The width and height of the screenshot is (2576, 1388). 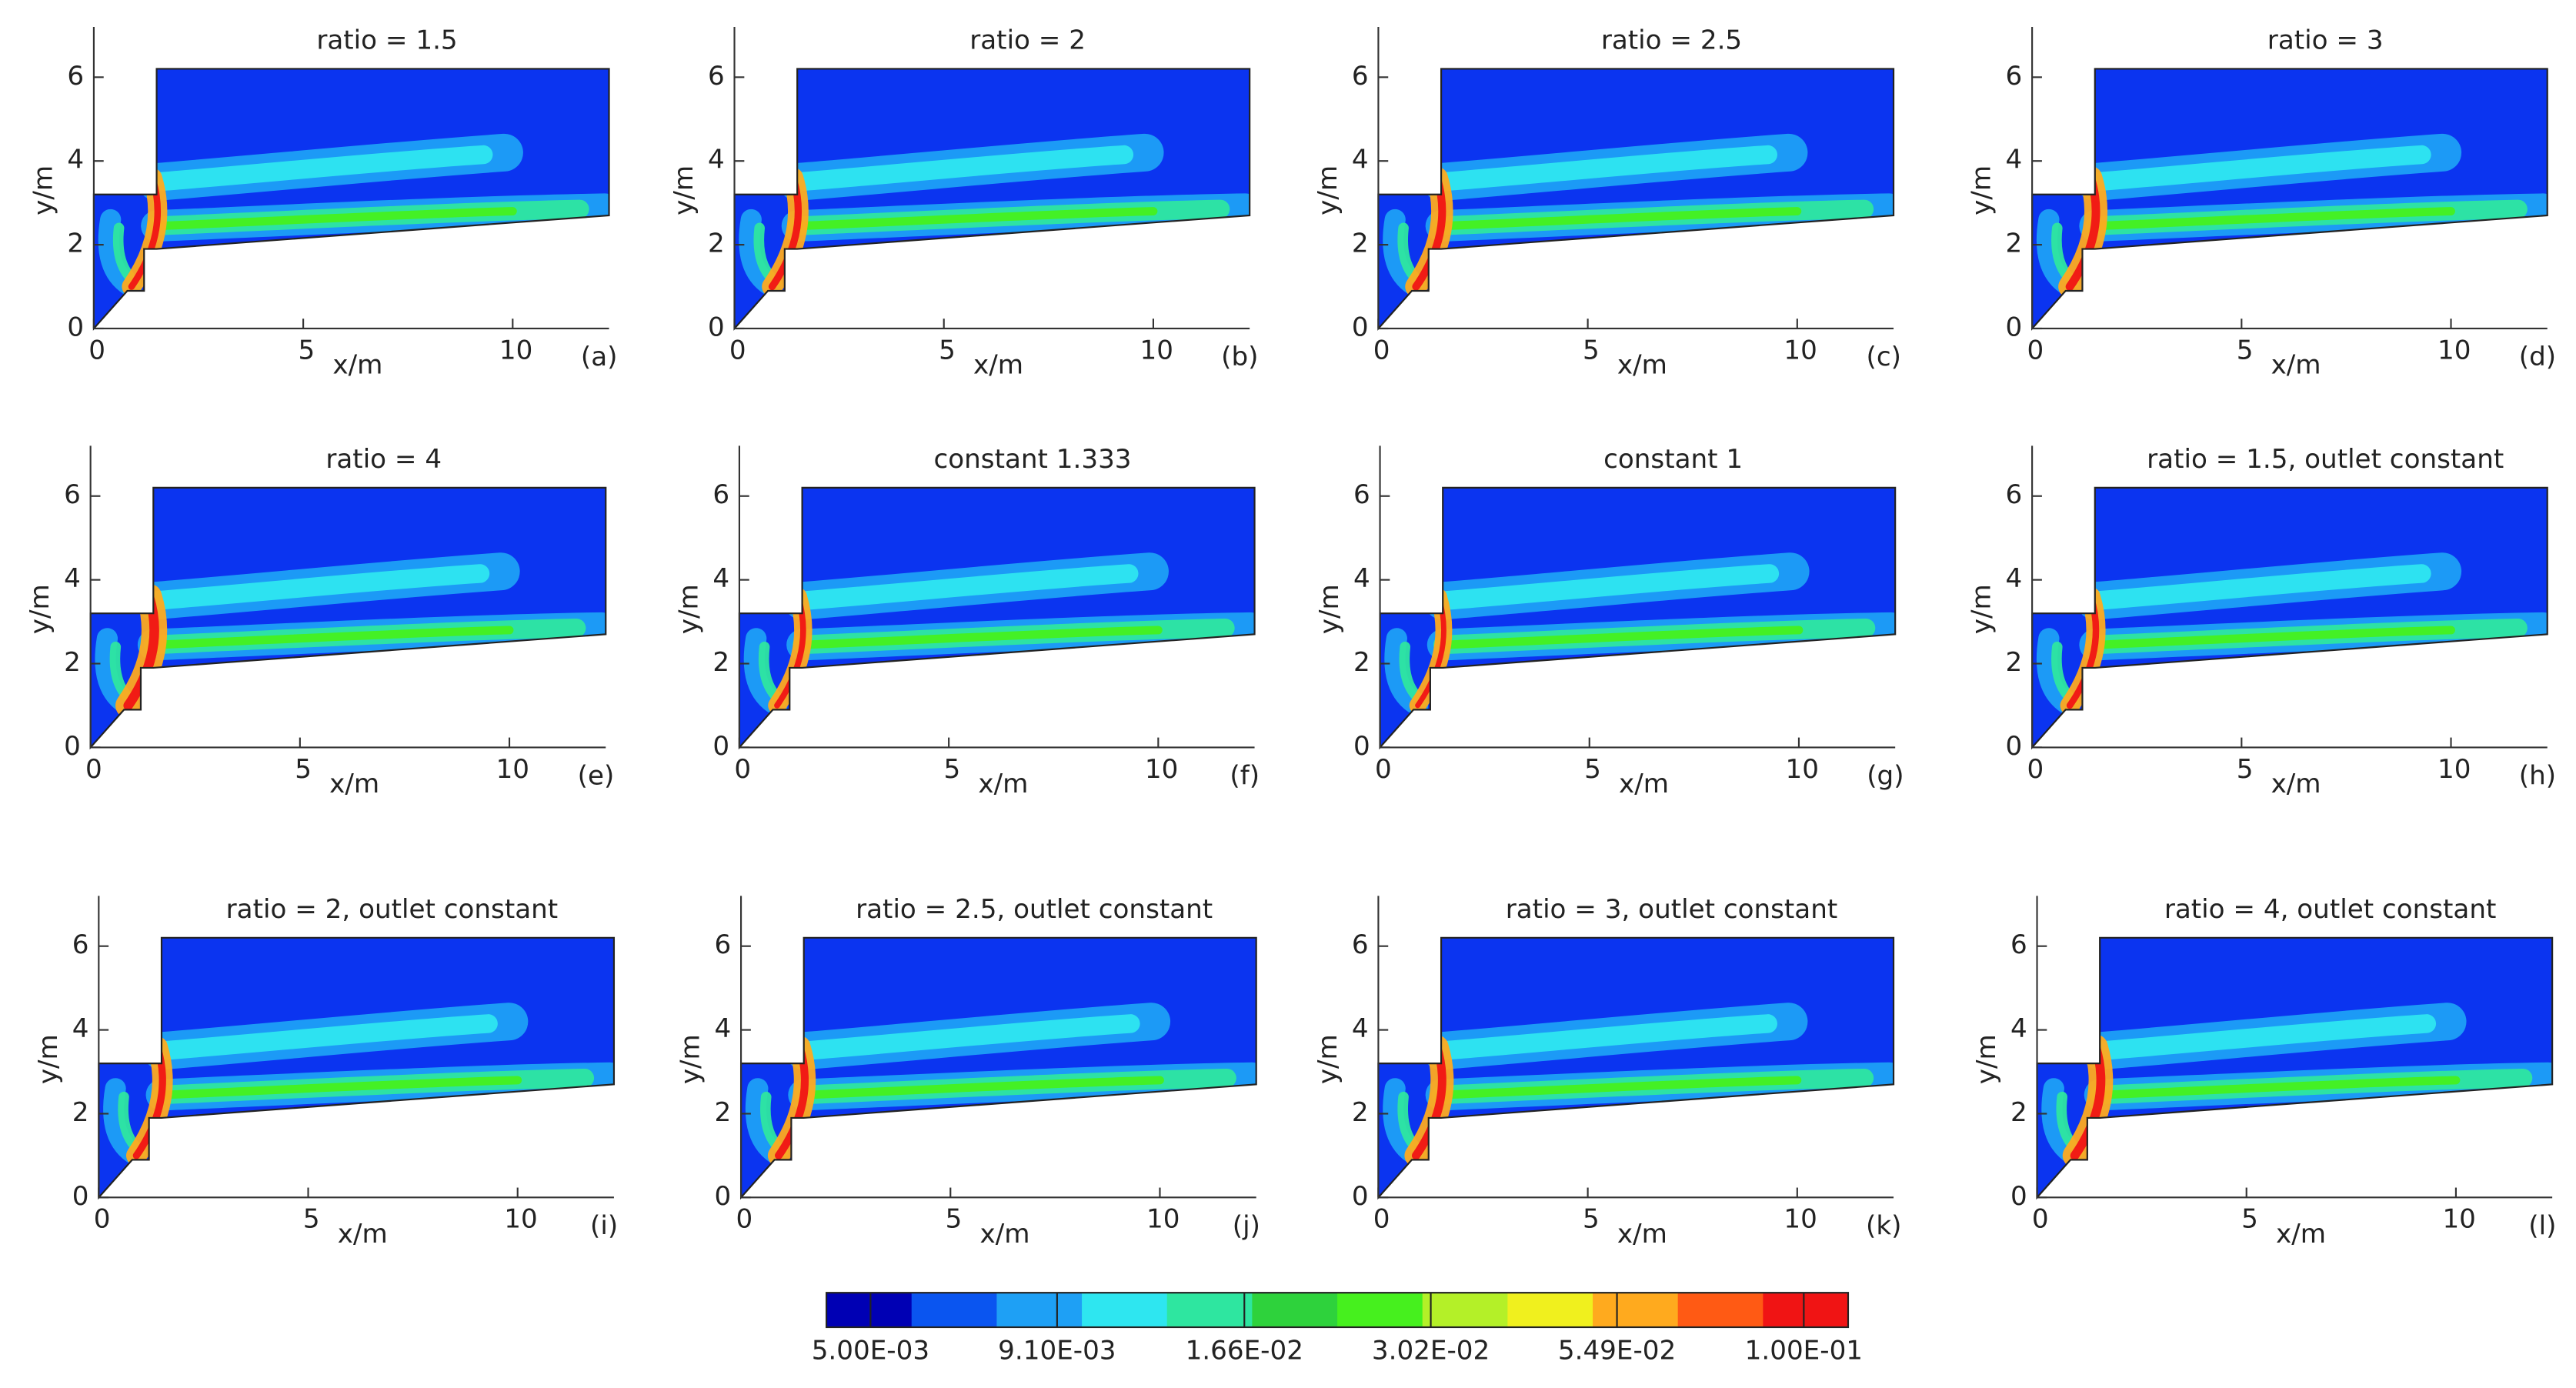 I want to click on panel-label: (d), so click(x=2538, y=357).